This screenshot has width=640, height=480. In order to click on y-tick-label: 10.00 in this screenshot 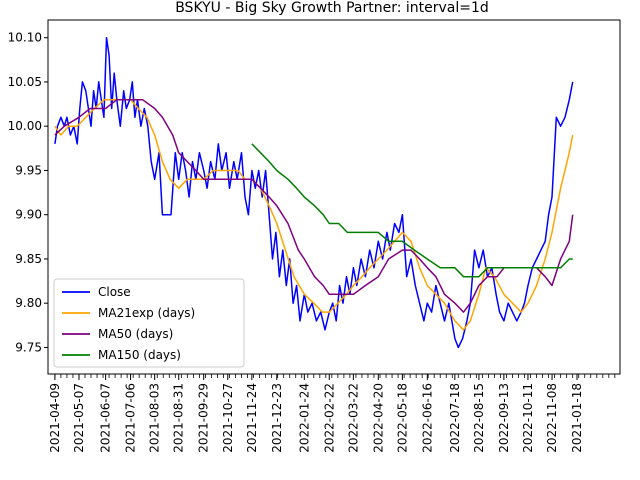, I will do `click(25, 126)`.